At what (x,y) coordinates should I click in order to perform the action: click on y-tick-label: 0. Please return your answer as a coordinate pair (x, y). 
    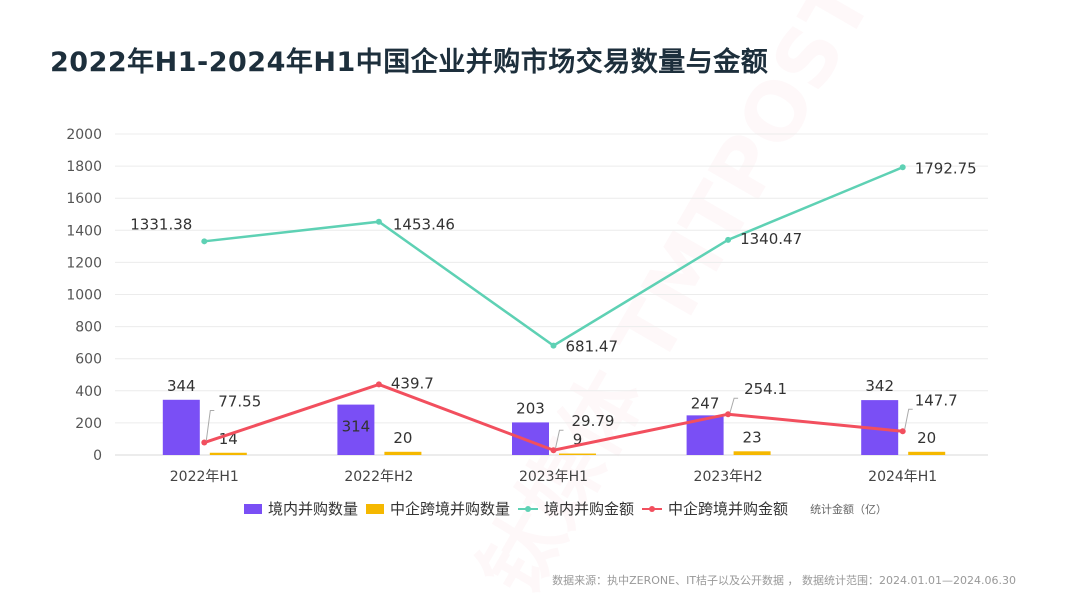
    Looking at the image, I should click on (97, 456).